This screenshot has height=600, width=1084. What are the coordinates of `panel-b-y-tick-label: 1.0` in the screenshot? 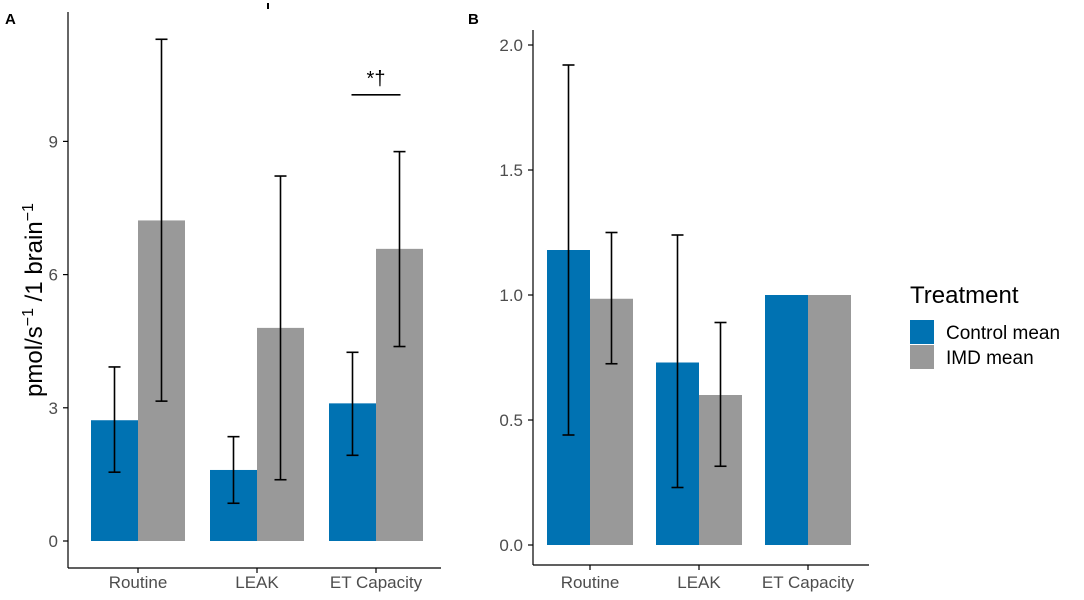 It's located at (511, 295).